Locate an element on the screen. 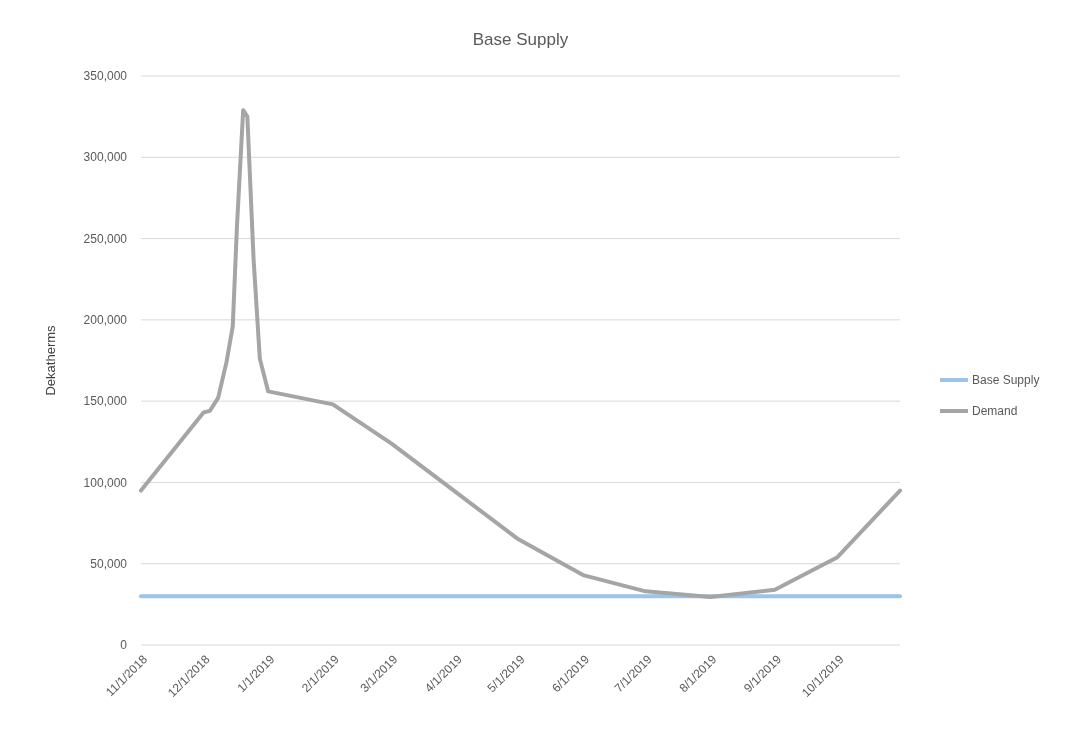  y-tick-label: 100,000 is located at coordinates (105, 482).